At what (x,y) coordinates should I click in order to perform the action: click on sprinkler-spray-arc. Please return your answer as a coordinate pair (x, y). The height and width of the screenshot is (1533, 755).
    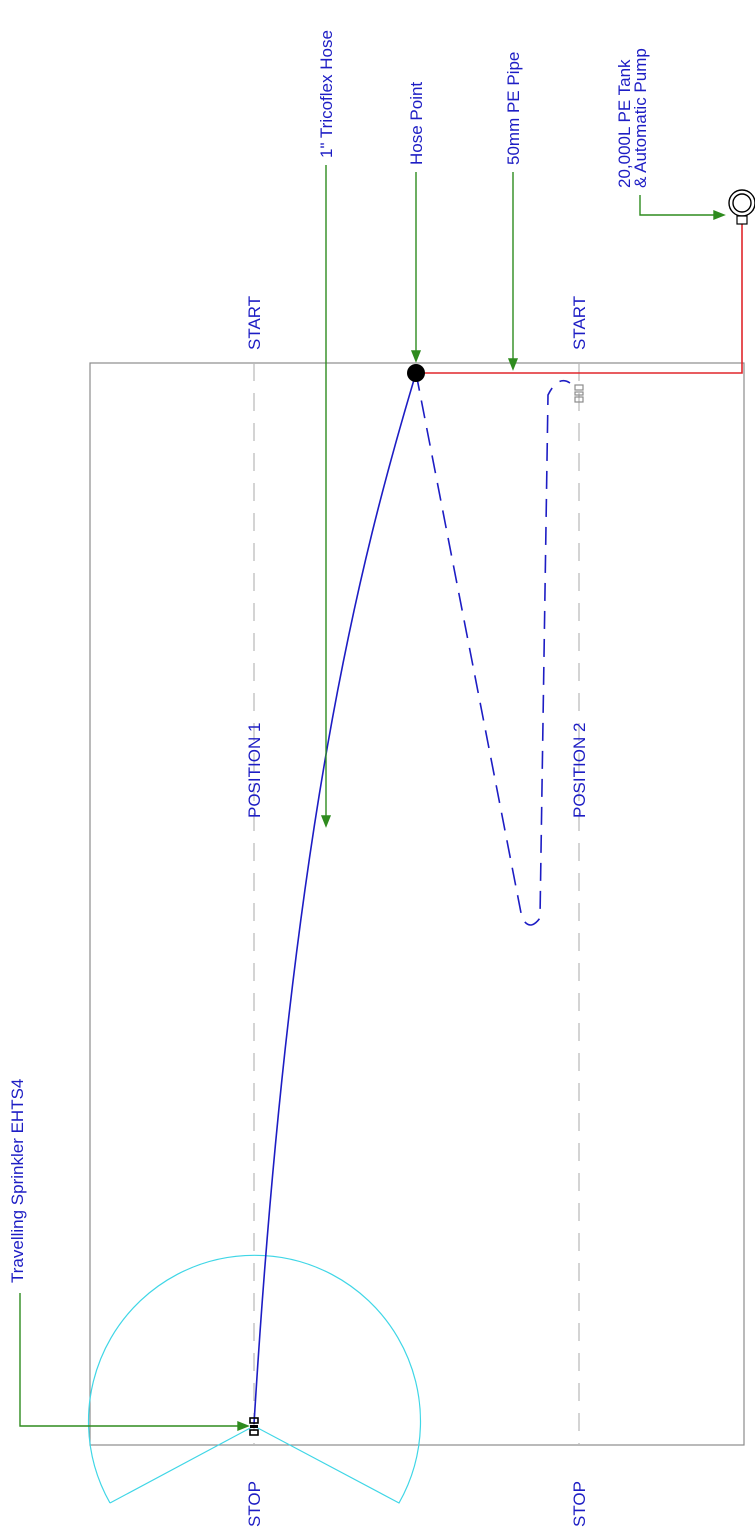
    Looking at the image, I should click on (254, 1379).